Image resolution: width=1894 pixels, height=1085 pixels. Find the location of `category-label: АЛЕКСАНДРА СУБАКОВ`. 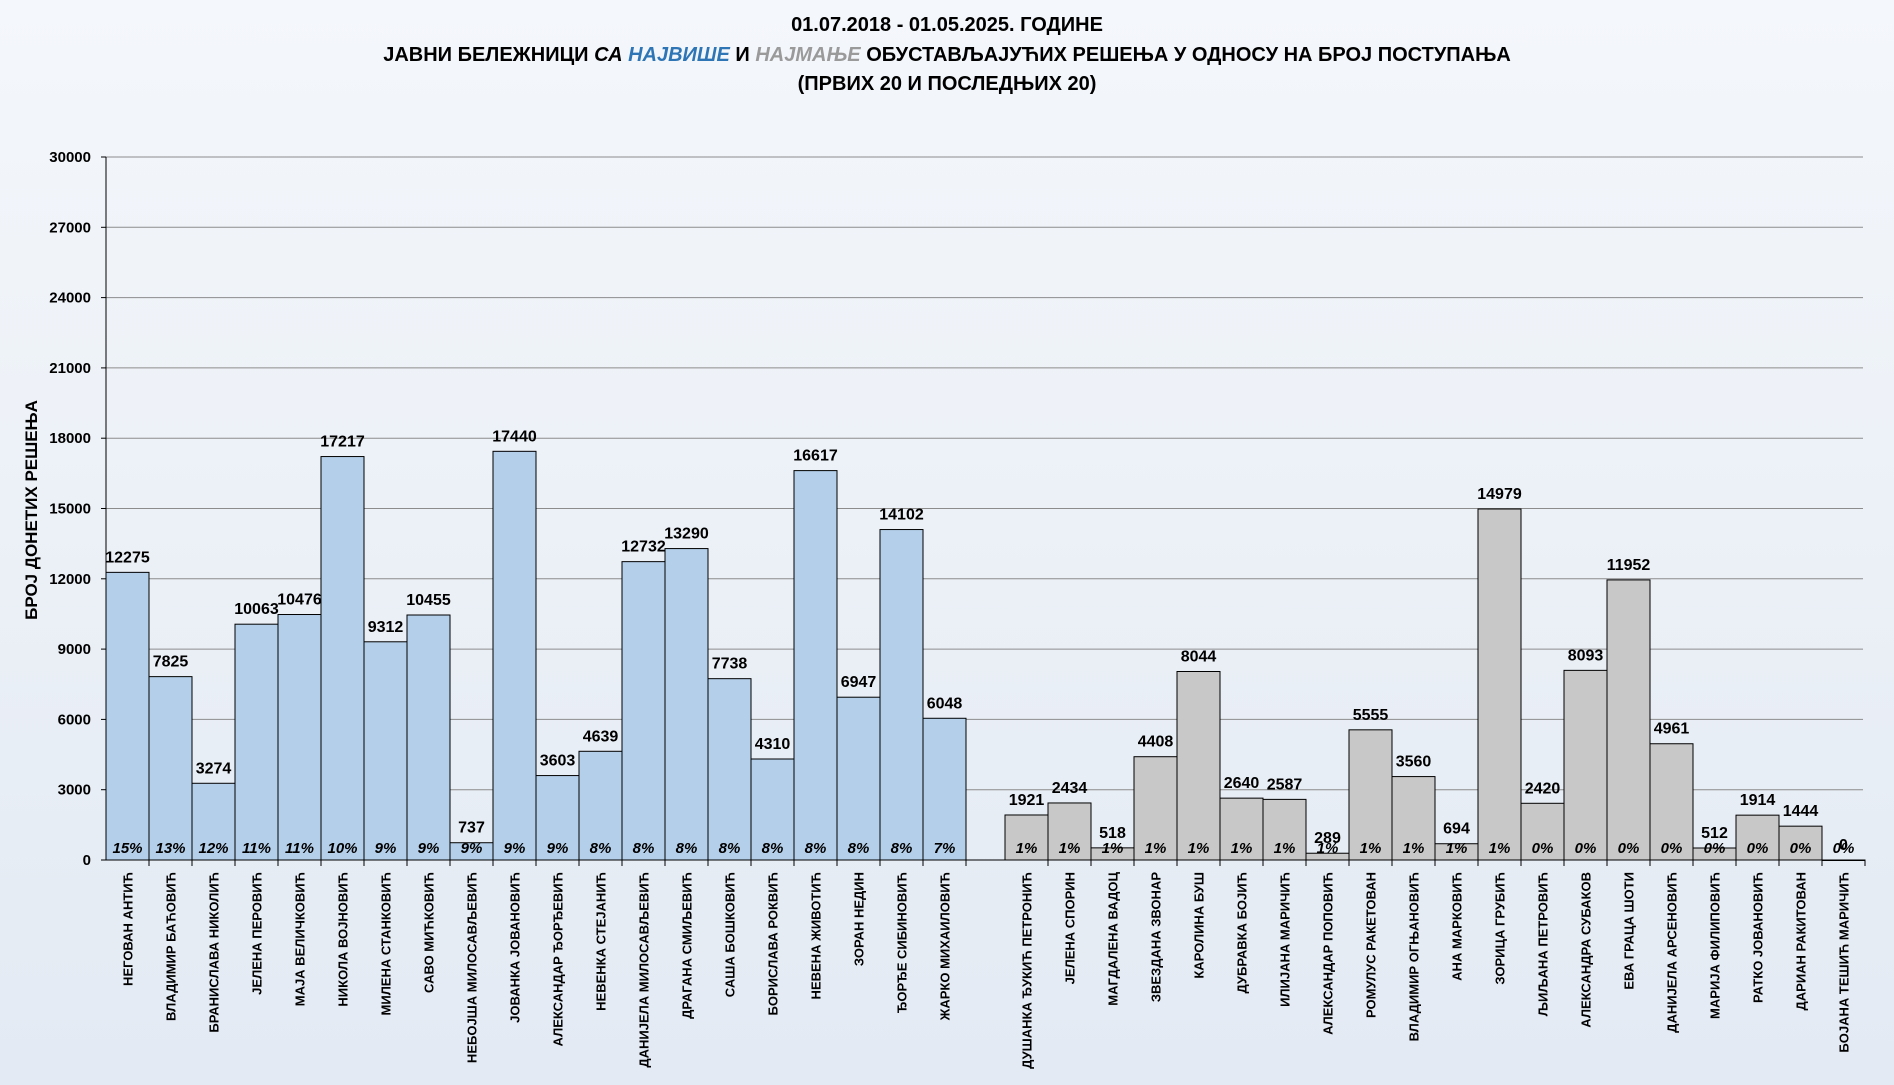

category-label: АЛЕКСАНДРА СУБАКОВ is located at coordinates (1586, 950).